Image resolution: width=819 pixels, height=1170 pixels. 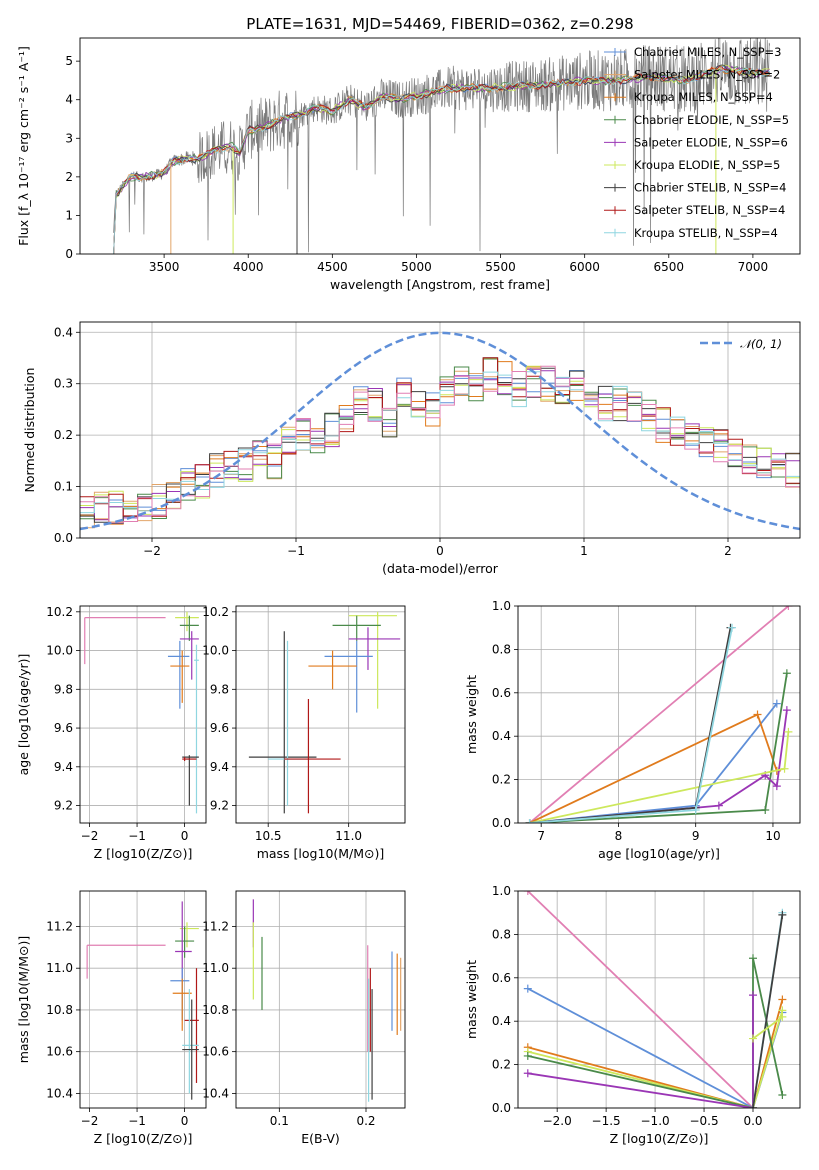 I want to click on y-tick-label: 10.8, so click(x=59, y=1010).